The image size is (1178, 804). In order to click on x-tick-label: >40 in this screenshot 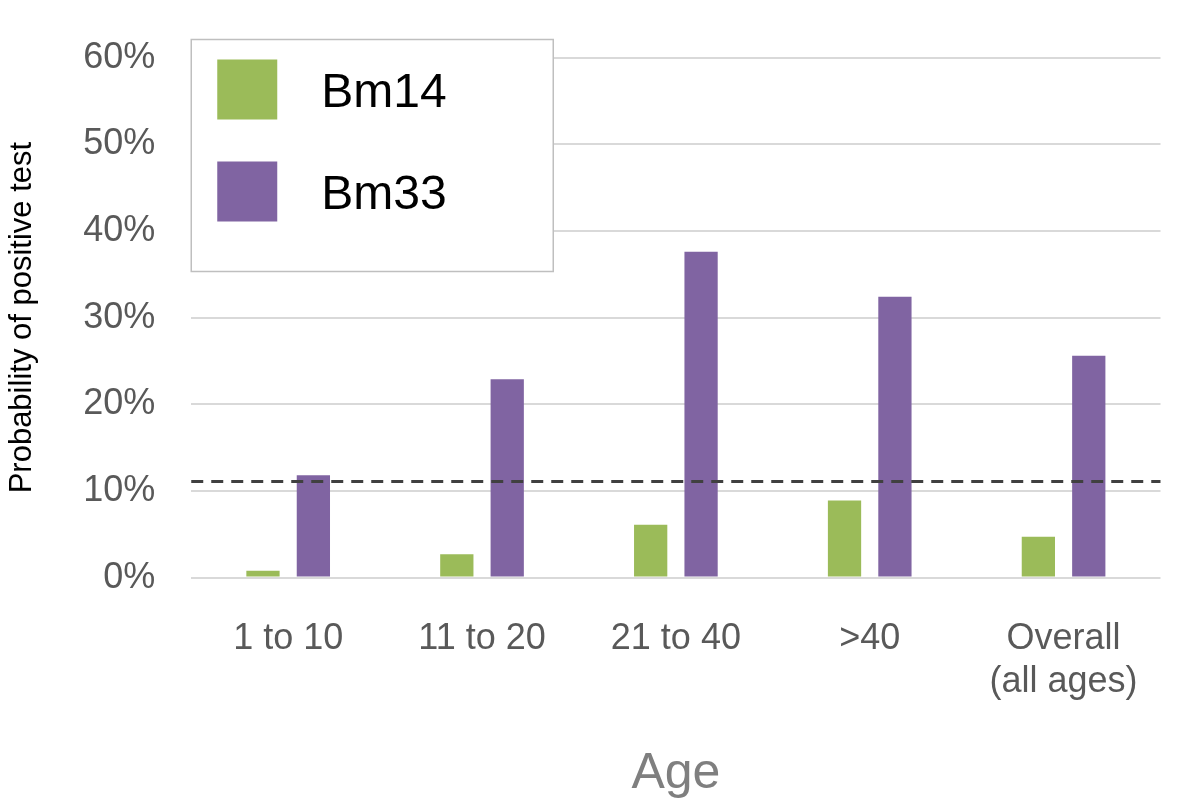, I will do `click(870, 637)`.